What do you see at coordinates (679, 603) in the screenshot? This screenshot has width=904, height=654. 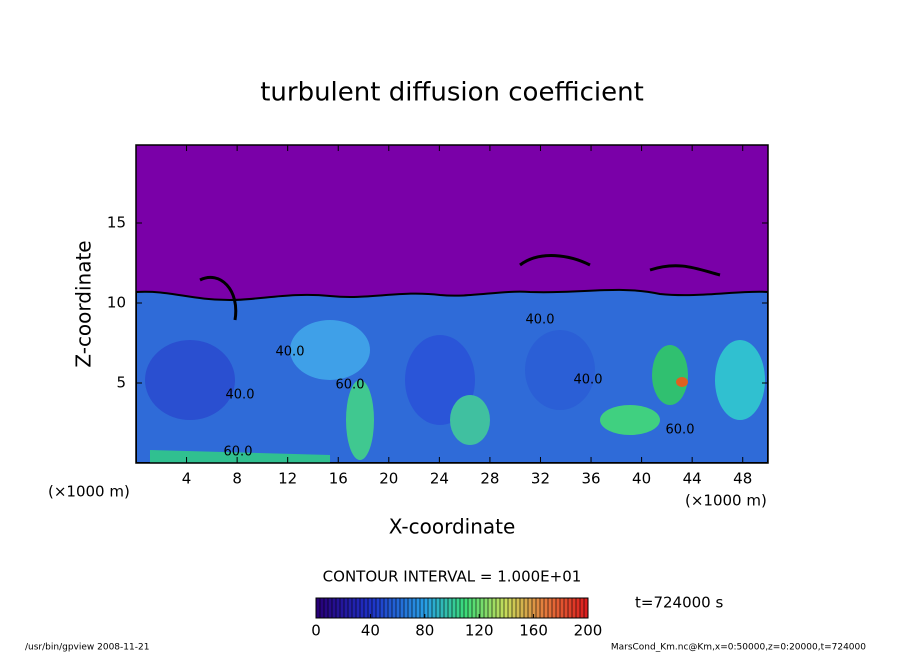 I see `time-label: t=724000 s` at bounding box center [679, 603].